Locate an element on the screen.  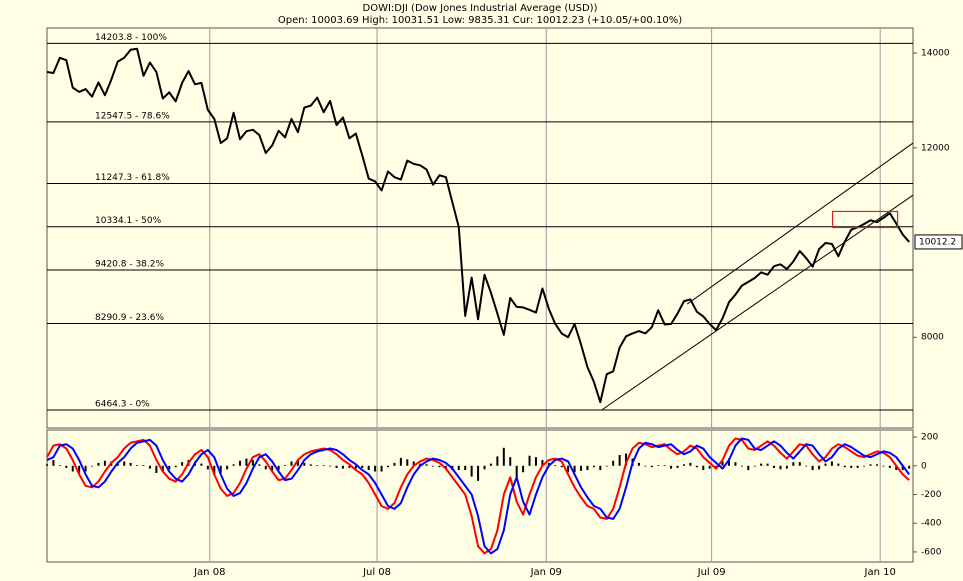
x-tick-label: Jan 09 is located at coordinates (546, 572).